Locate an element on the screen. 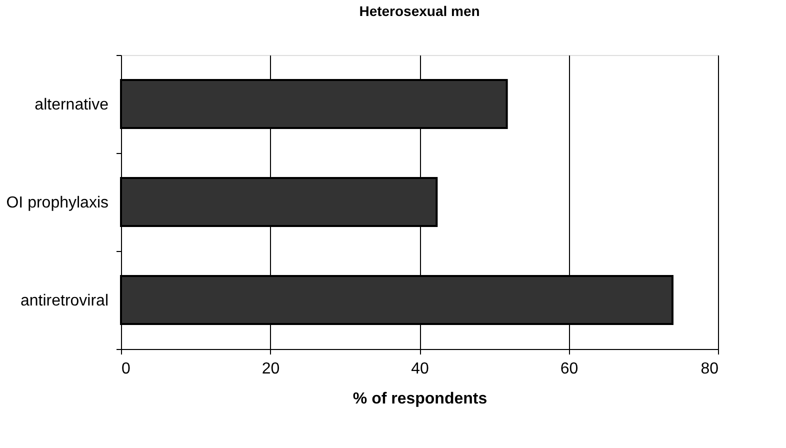 The height and width of the screenshot is (448, 786). x-tick-label: 0 is located at coordinates (126, 369).